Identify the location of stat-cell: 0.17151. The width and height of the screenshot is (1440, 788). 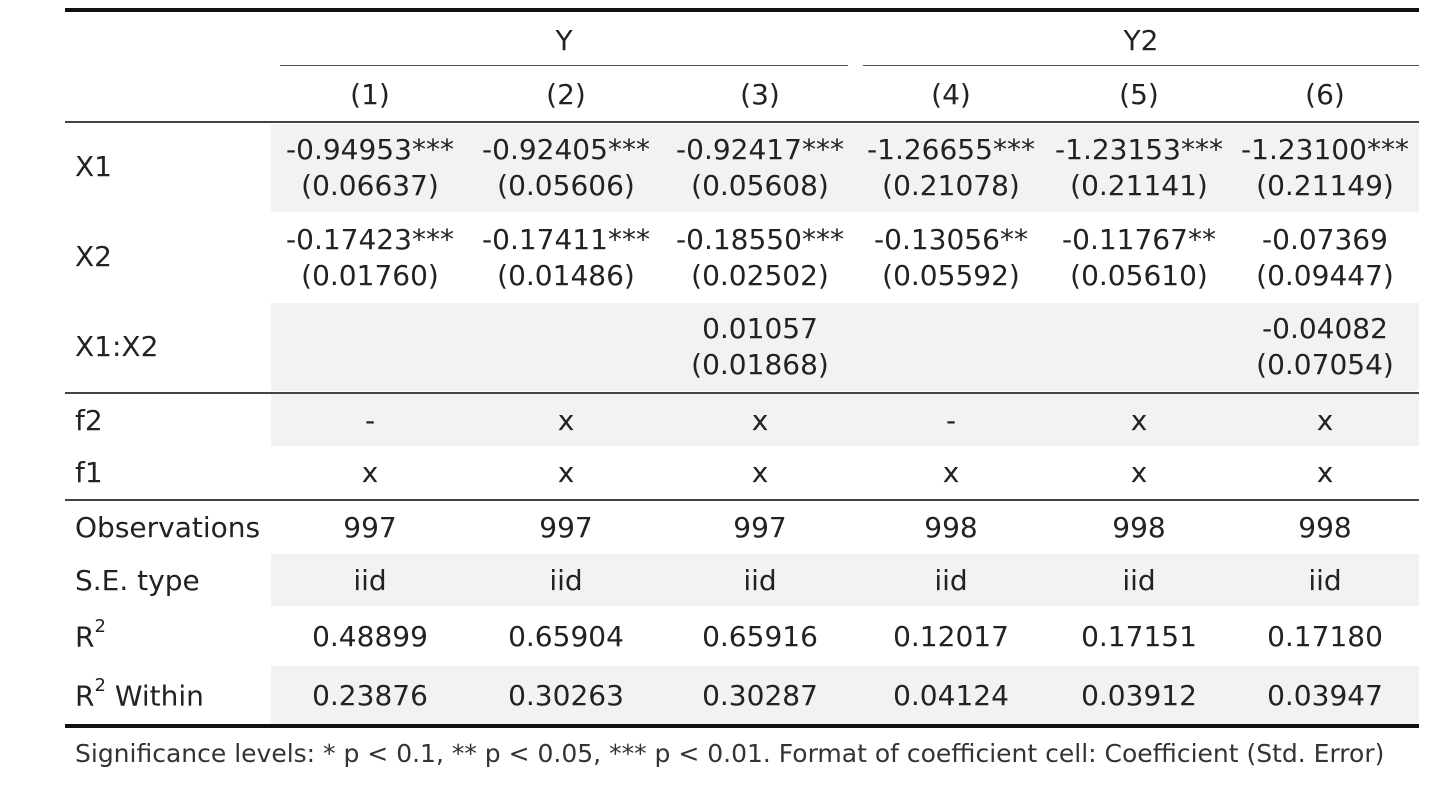
(1139, 637).